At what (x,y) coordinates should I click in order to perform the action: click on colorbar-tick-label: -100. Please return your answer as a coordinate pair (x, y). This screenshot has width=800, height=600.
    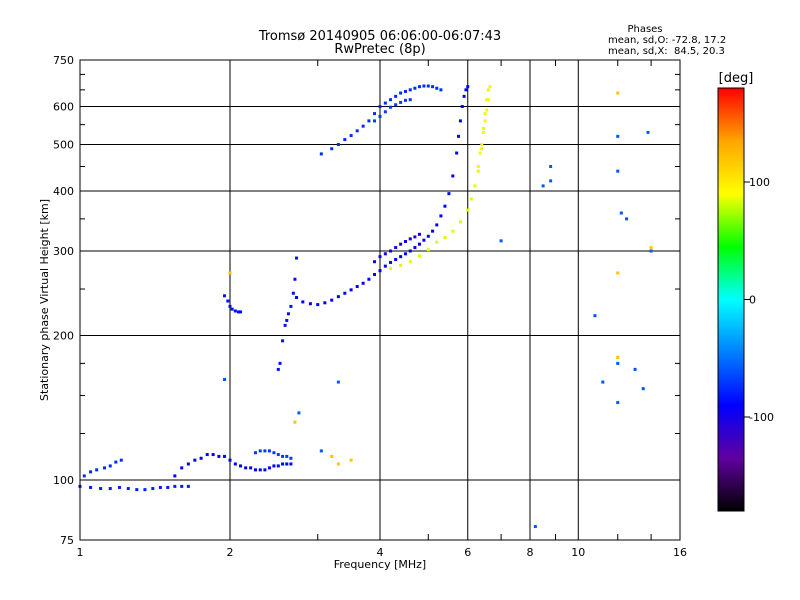
    Looking at the image, I should click on (761, 417).